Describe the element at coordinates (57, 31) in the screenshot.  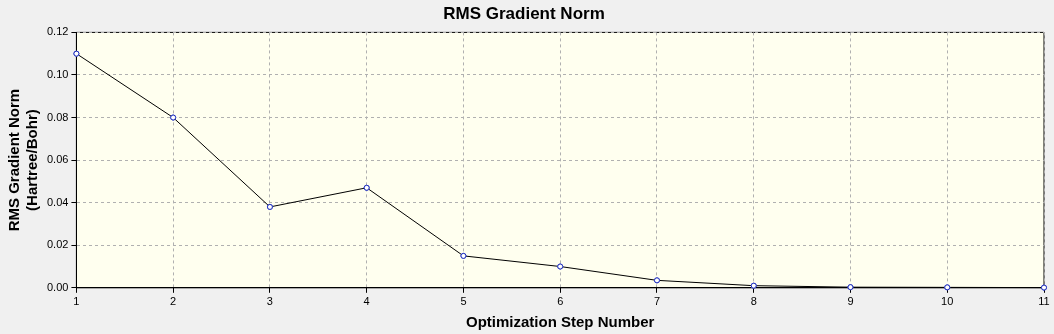
I see `y-tick-label: 0.12` at that location.